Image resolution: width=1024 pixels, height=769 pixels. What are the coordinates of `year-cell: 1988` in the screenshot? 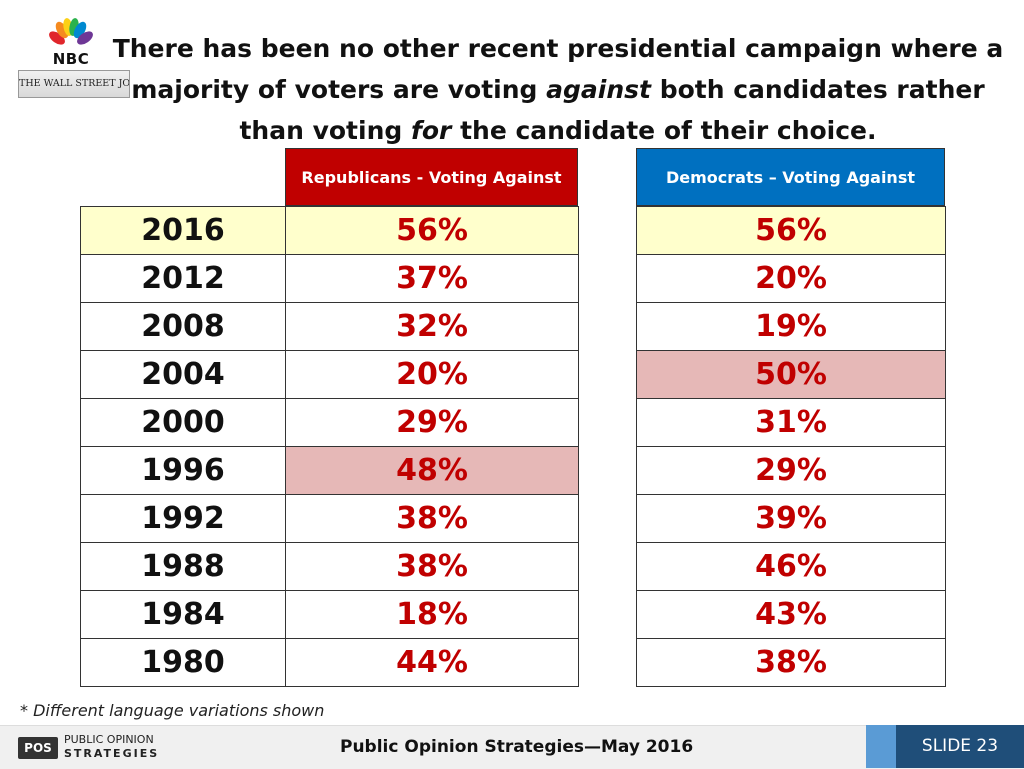 It's located at (183, 566).